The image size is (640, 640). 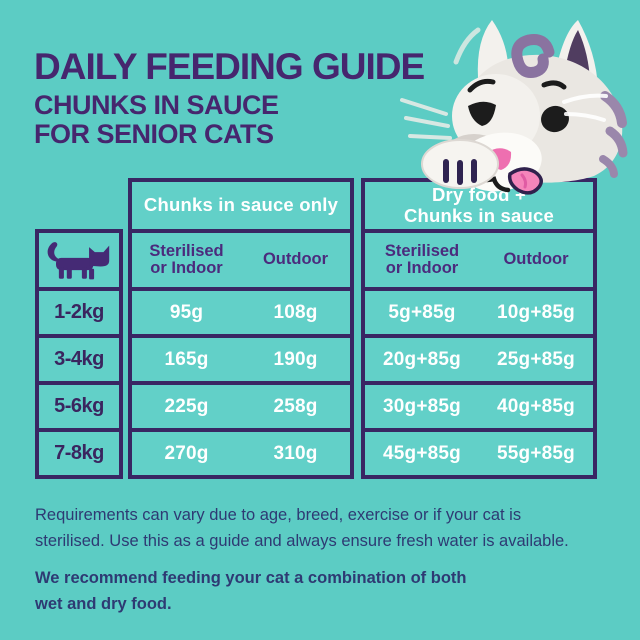 I want to click on cat-silhouette-icon, so click(x=78, y=261).